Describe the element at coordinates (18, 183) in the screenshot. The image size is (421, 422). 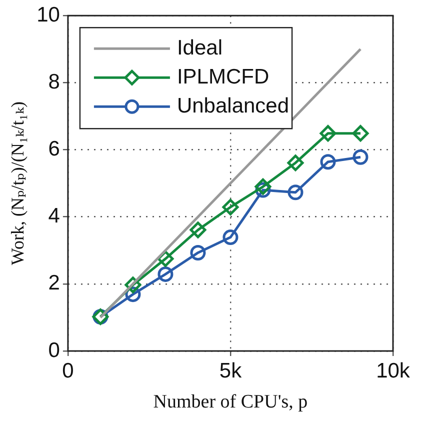
I see `y-axis-title: Work, (Nₚ/tₚ)/(N₁ₖ/t₁ₖ)` at that location.